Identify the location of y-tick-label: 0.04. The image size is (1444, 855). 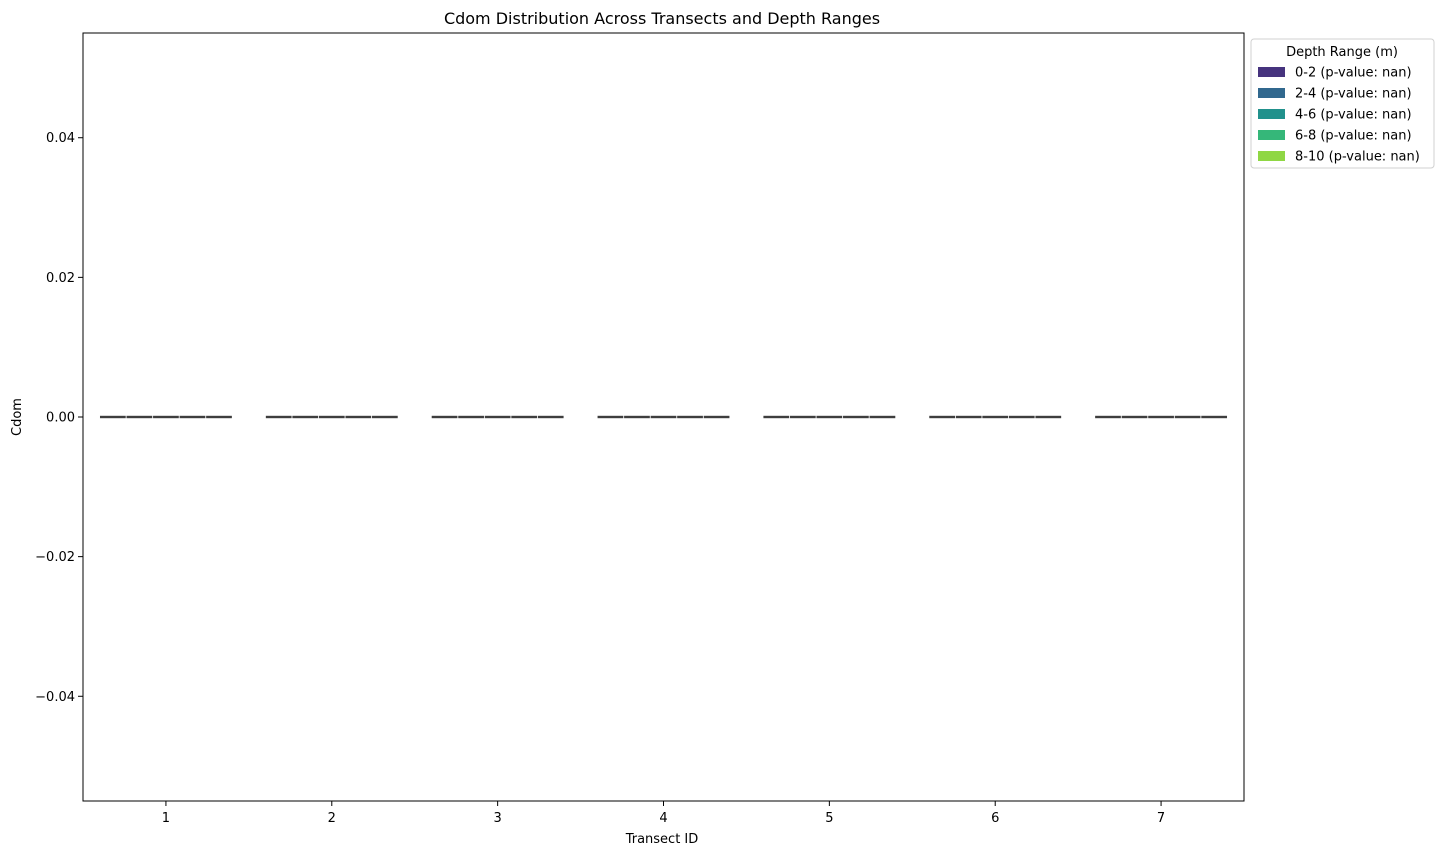
(60, 138).